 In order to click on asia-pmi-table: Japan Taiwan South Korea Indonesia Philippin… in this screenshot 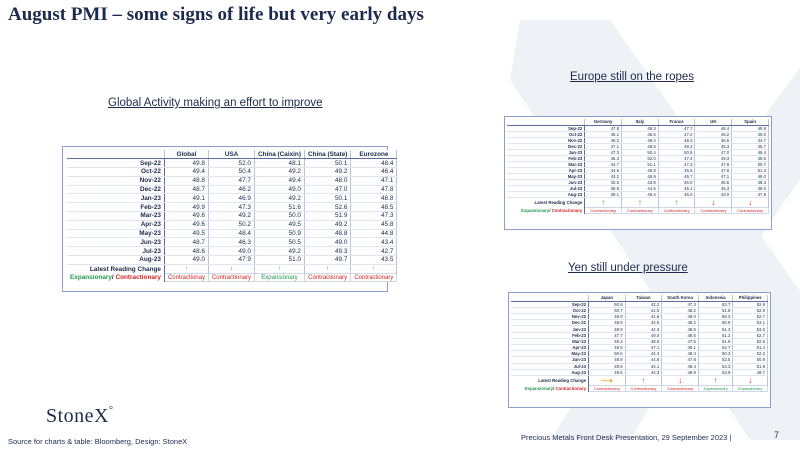, I will do `click(639, 344)`.